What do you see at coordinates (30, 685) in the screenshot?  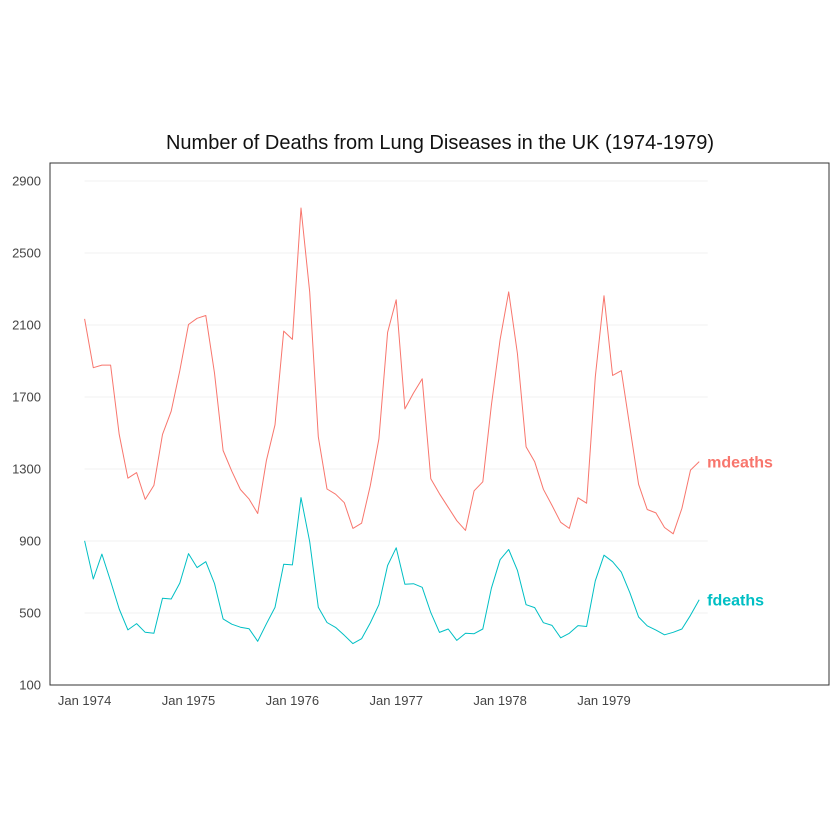 I see `y-tick-label: 100` at bounding box center [30, 685].